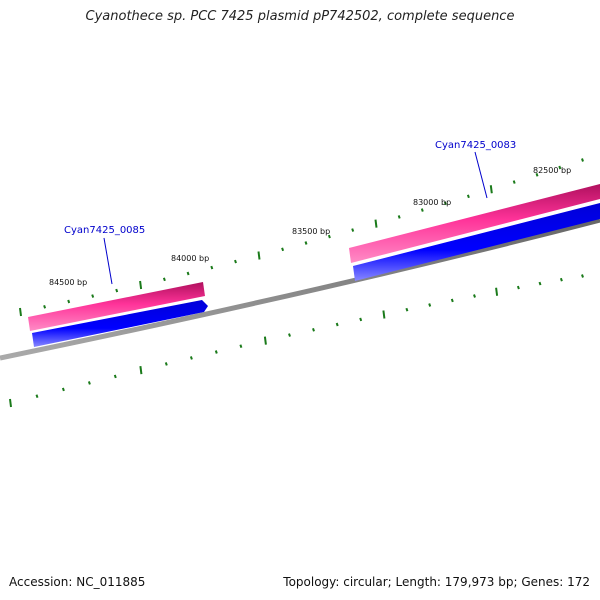 Image resolution: width=600 pixels, height=600 pixels. I want to click on position-label: 83500 bp, so click(311, 231).